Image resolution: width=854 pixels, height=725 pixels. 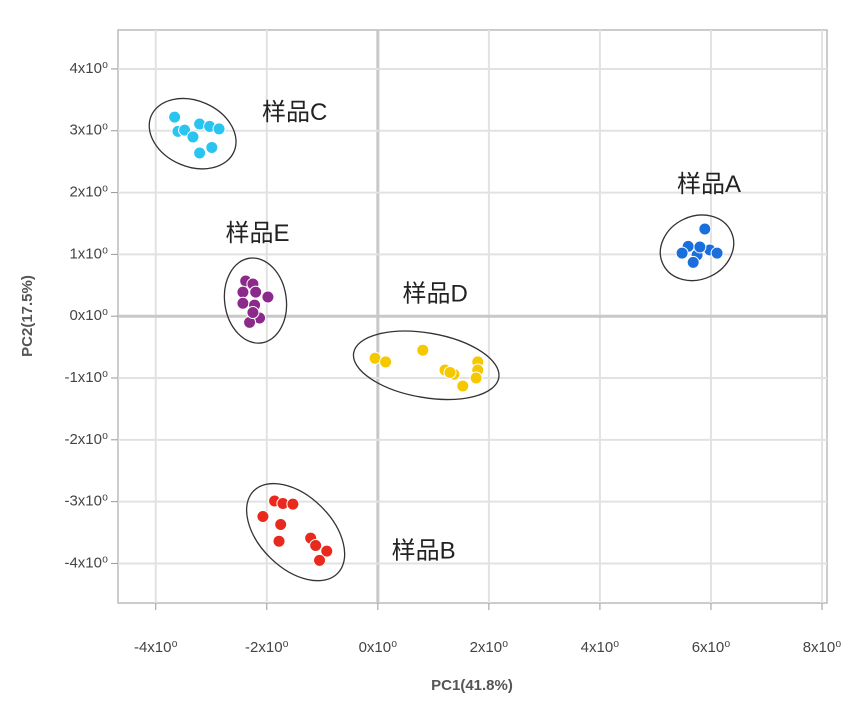 I want to click on y-tick-label: 4x10⁰, so click(x=88, y=68).